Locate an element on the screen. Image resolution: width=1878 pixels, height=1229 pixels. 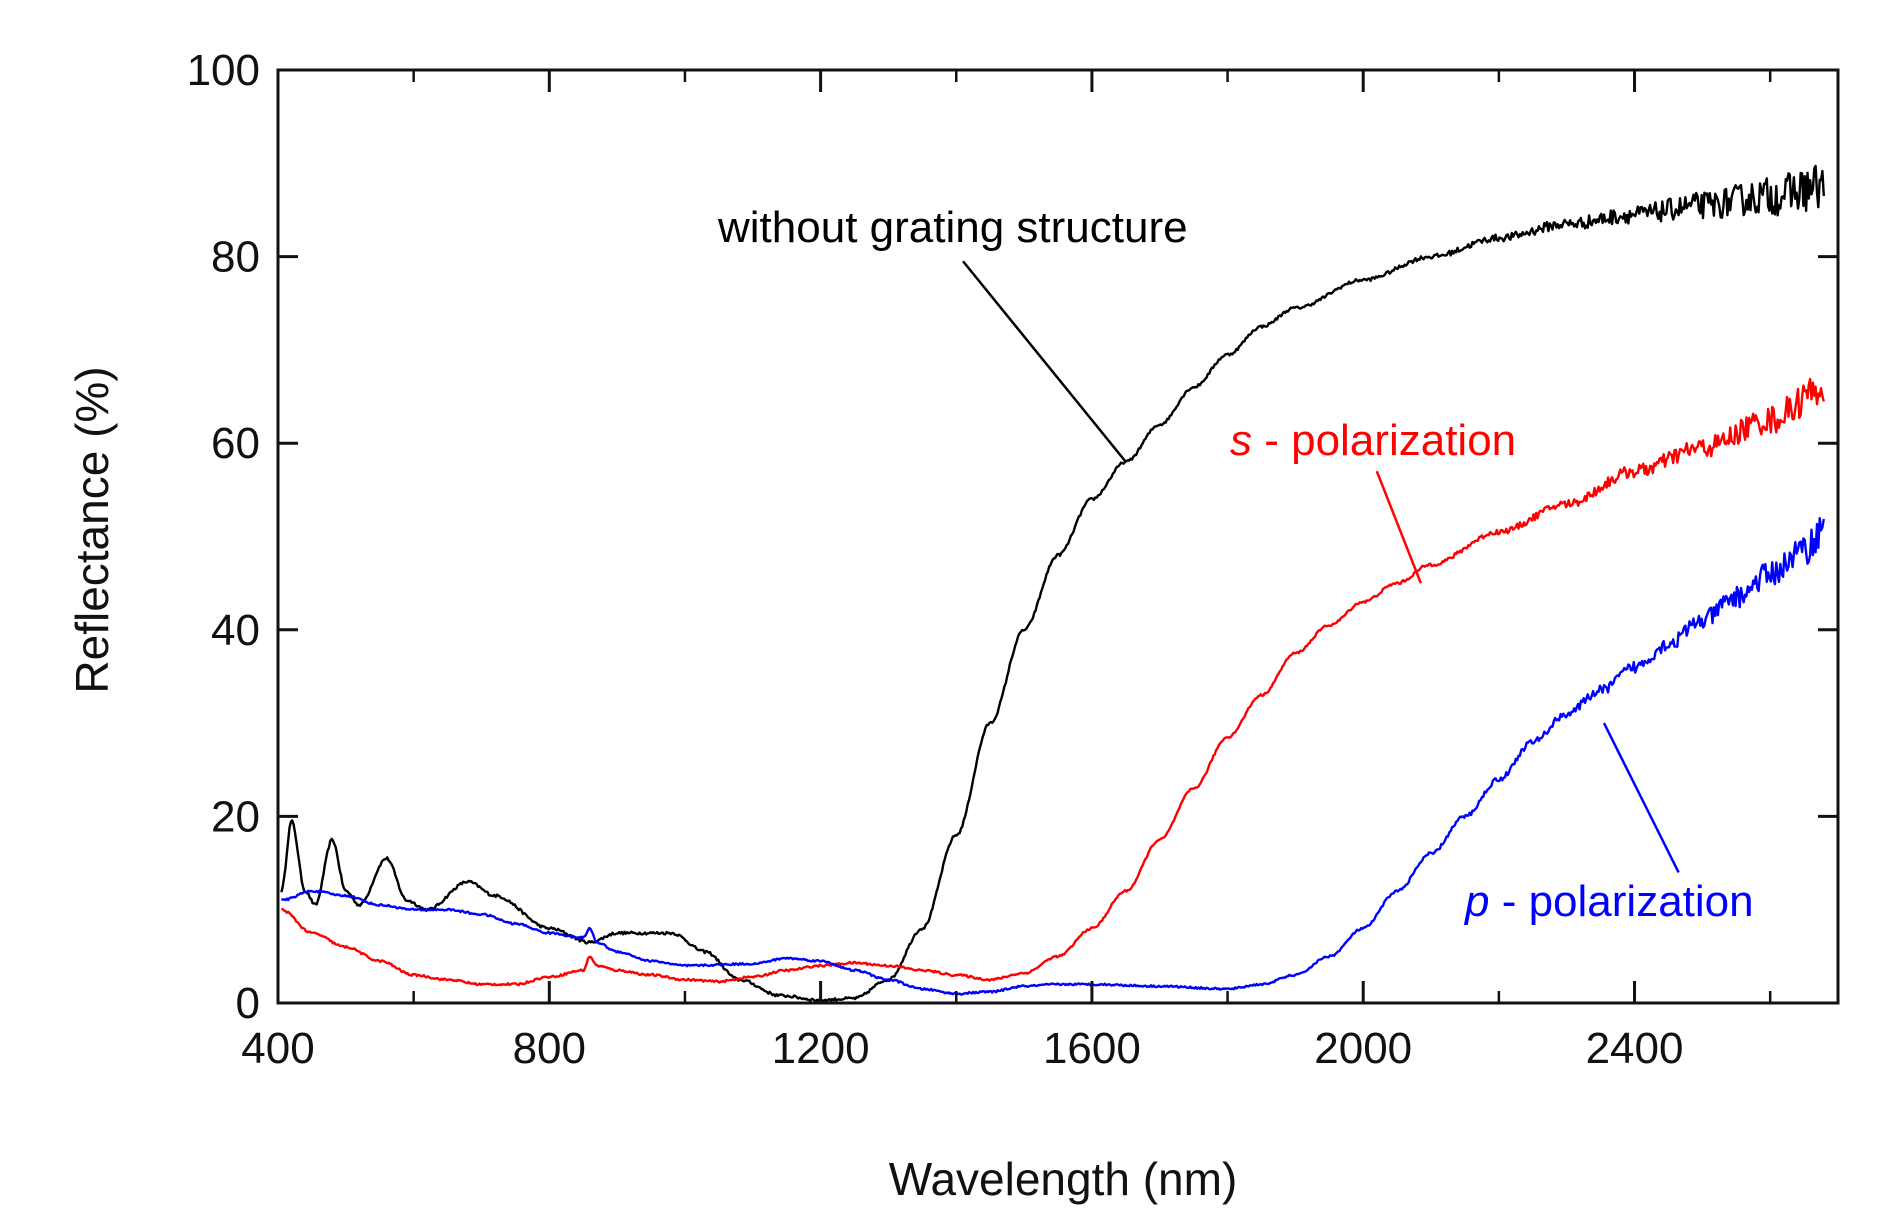
annotation-label-1: s - polarization is located at coordinates (1373, 440).